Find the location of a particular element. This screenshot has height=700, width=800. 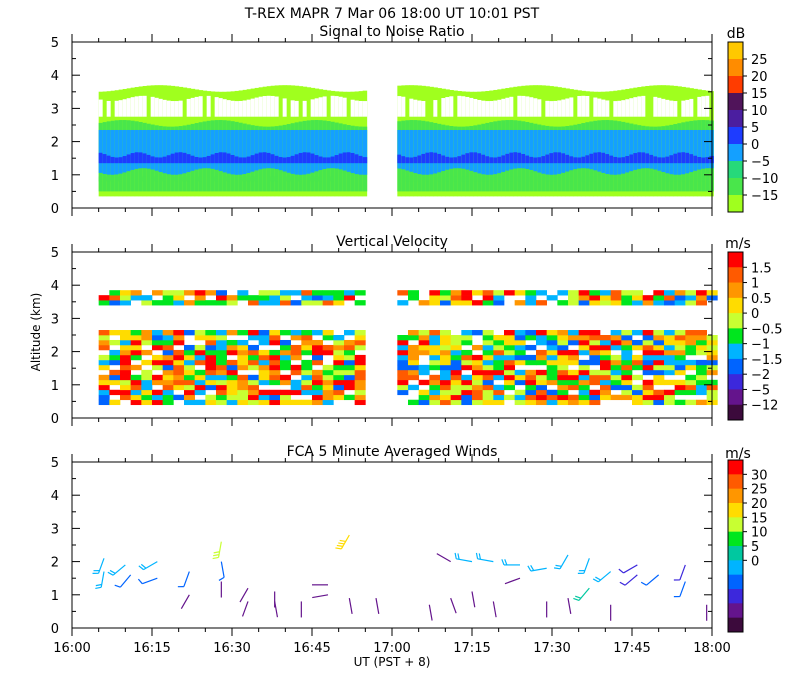

y-axis-label: Altitude (km) is located at coordinates (36, 332).